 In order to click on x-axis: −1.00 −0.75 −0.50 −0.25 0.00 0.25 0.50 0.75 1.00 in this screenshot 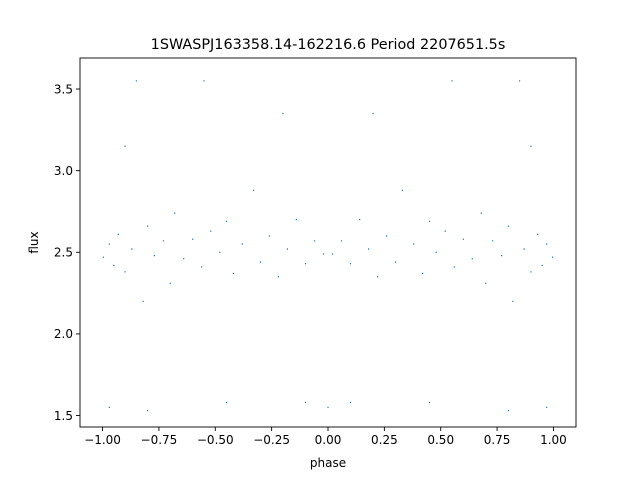, I will do `click(325, 437)`.